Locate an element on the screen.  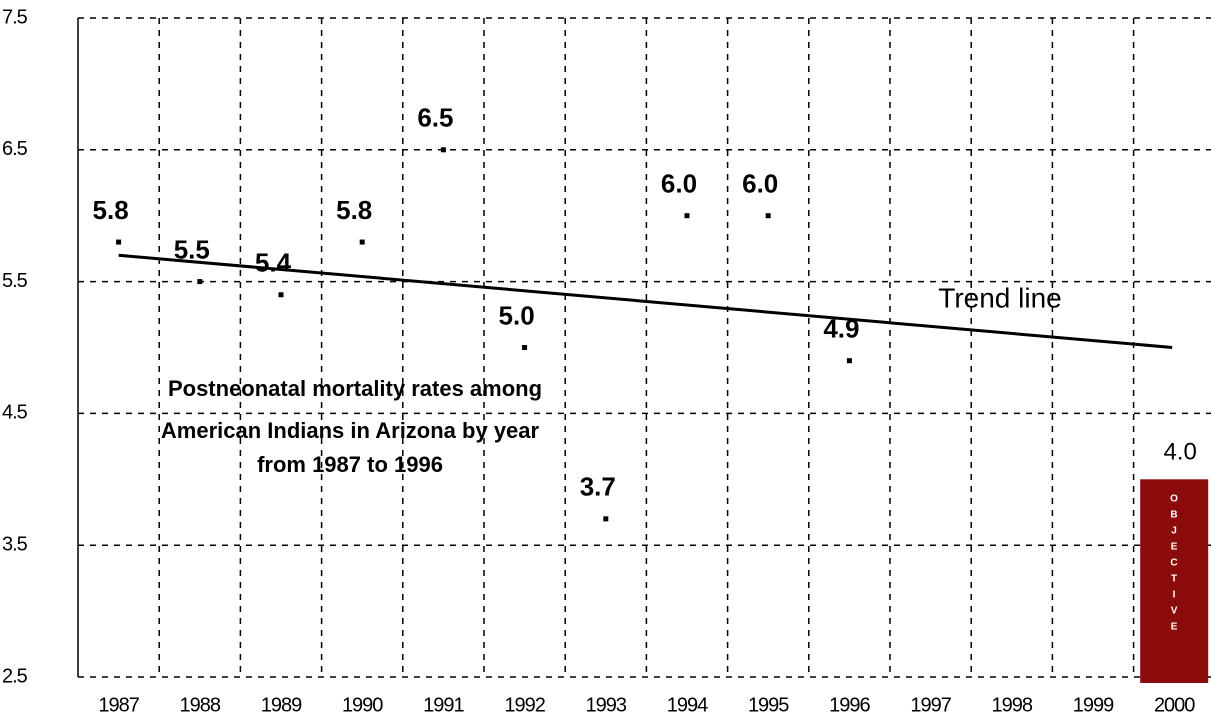
value-label: 5.4 is located at coordinates (273, 263).